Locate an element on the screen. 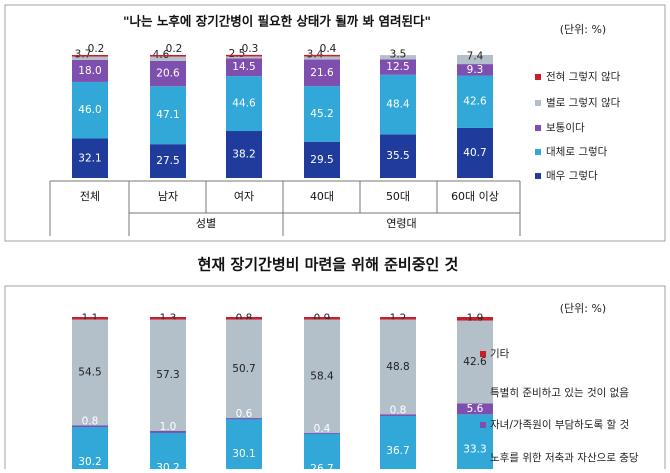  chart-title-1: "나는 노후에 장기간병이 필요한 상태가 될까 봐 염려된다" is located at coordinates (277, 21).